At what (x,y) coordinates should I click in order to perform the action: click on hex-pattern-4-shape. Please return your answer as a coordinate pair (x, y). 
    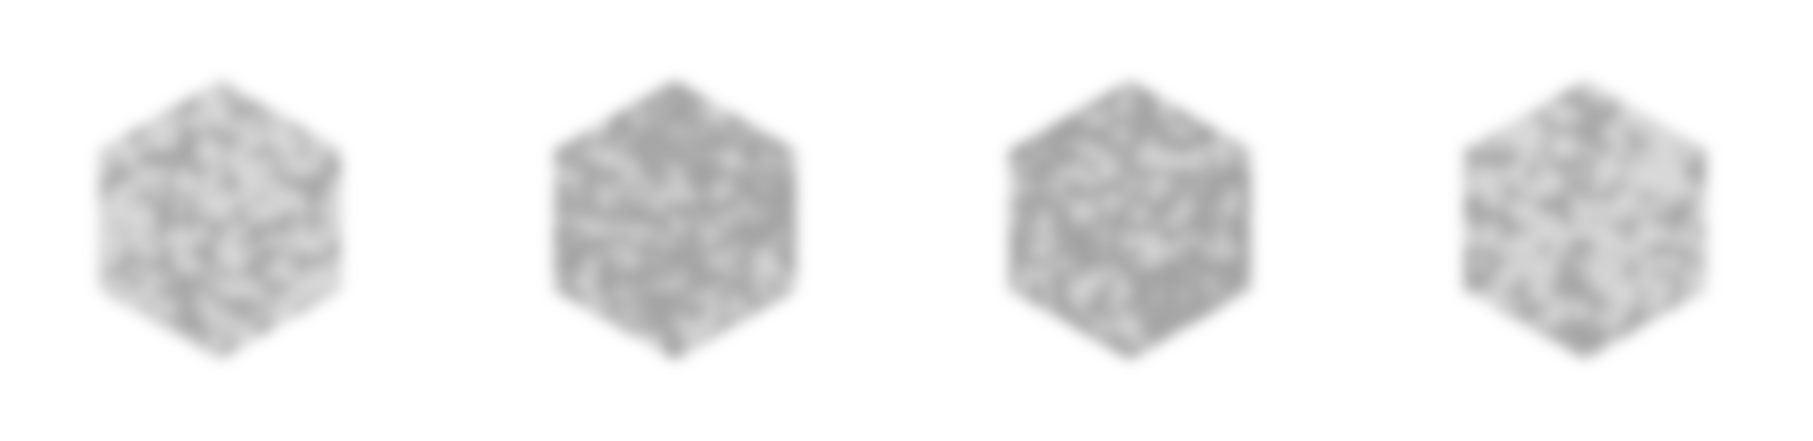
    Looking at the image, I should click on (1588, 220).